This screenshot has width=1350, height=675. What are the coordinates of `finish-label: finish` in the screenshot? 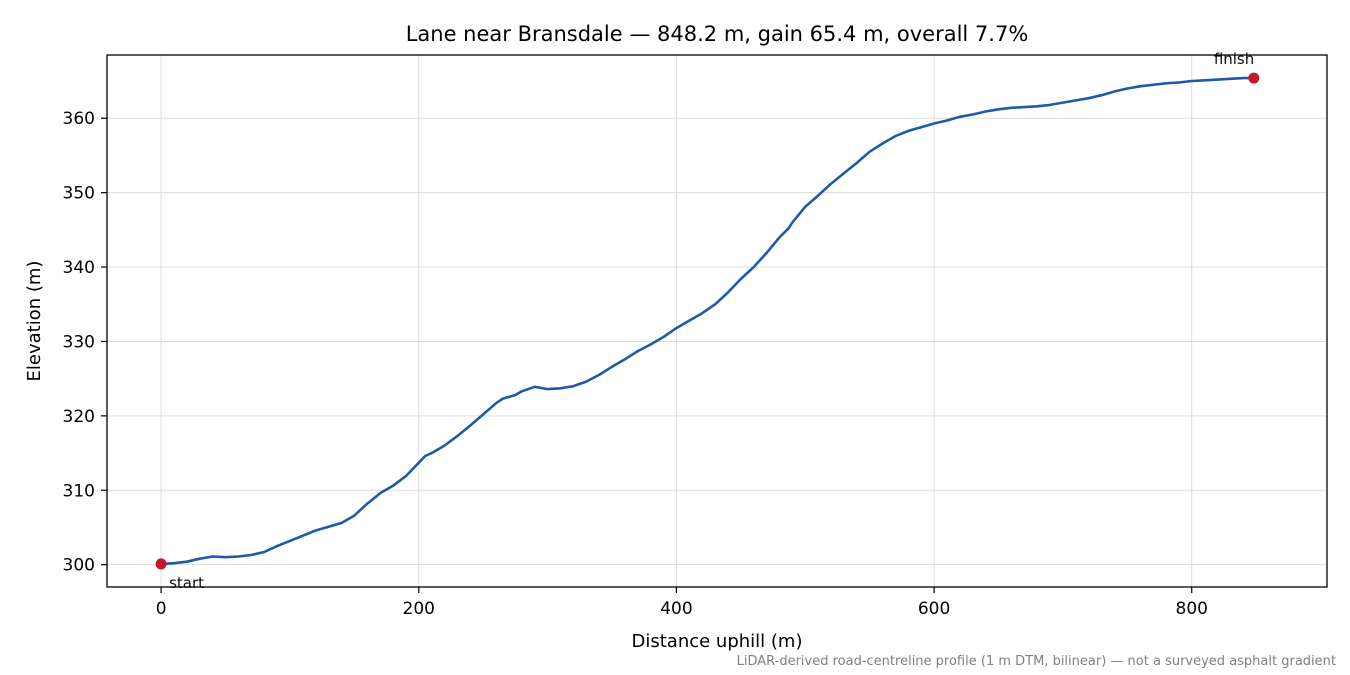 It's located at (1234, 59).